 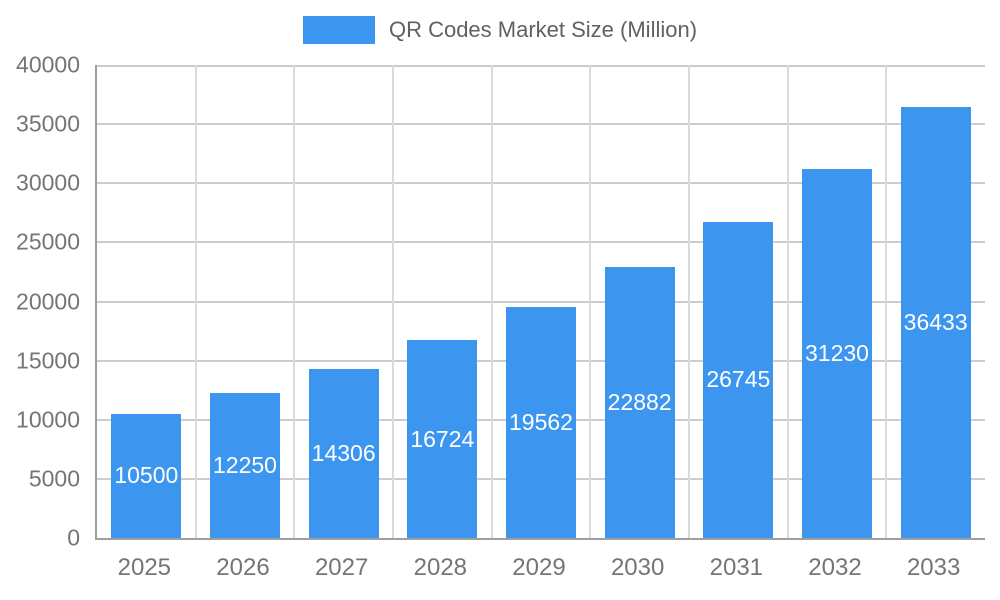 I want to click on bar-value-label: 36433, so click(x=935, y=322).